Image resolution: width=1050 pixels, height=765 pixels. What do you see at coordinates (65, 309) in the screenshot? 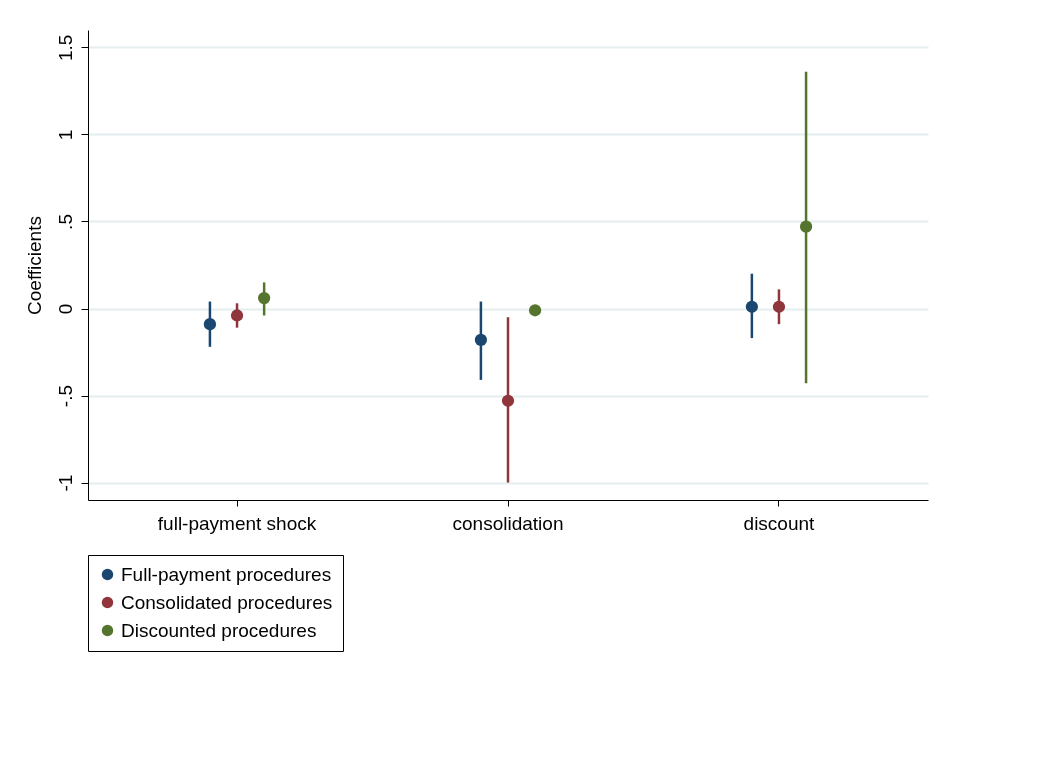
I see `y-tick-label: 0` at bounding box center [65, 309].